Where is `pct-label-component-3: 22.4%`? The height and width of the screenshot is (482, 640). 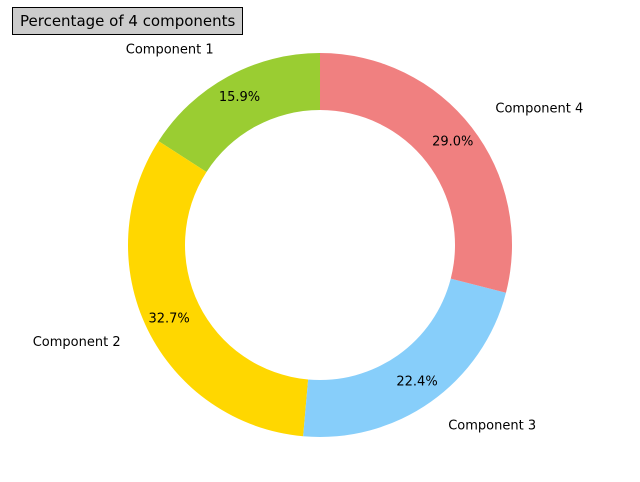
pct-label-component-3: 22.4% is located at coordinates (416, 382).